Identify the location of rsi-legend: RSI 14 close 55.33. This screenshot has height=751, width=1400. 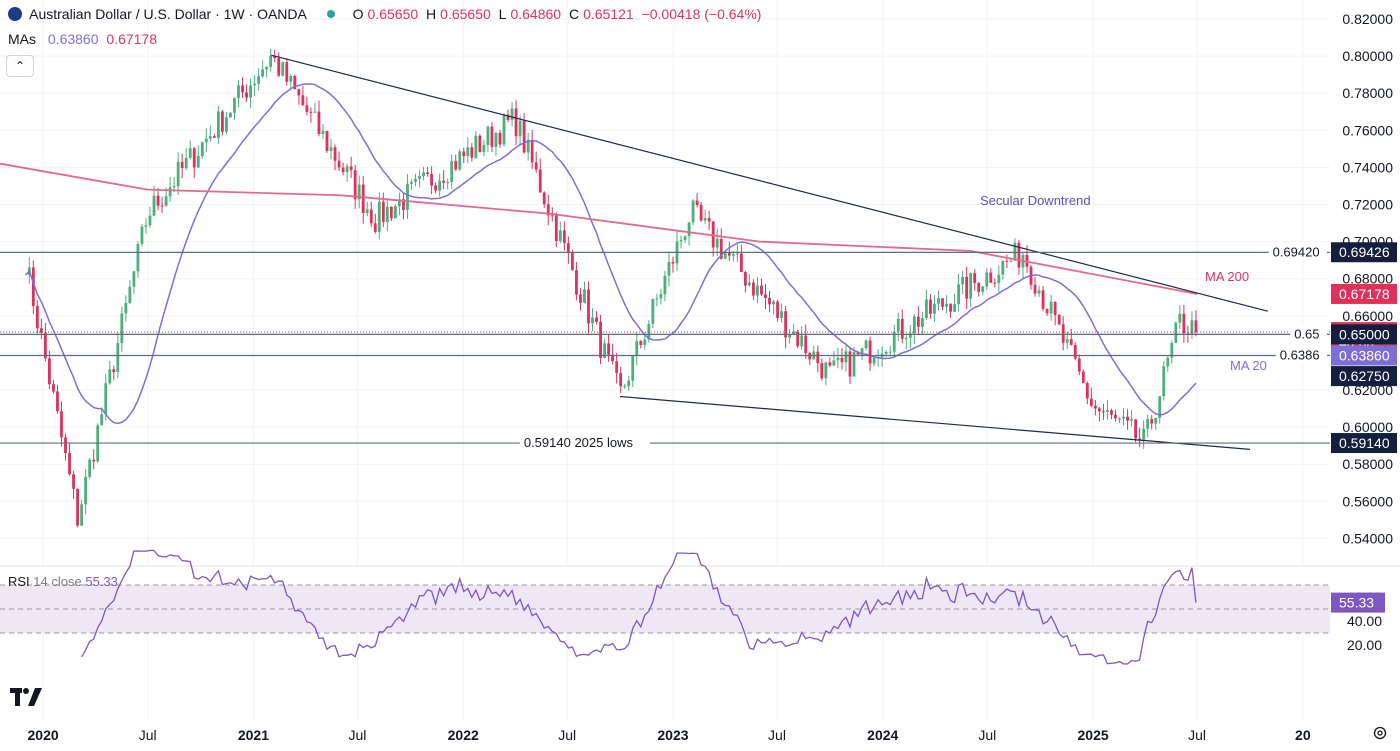
(63, 581).